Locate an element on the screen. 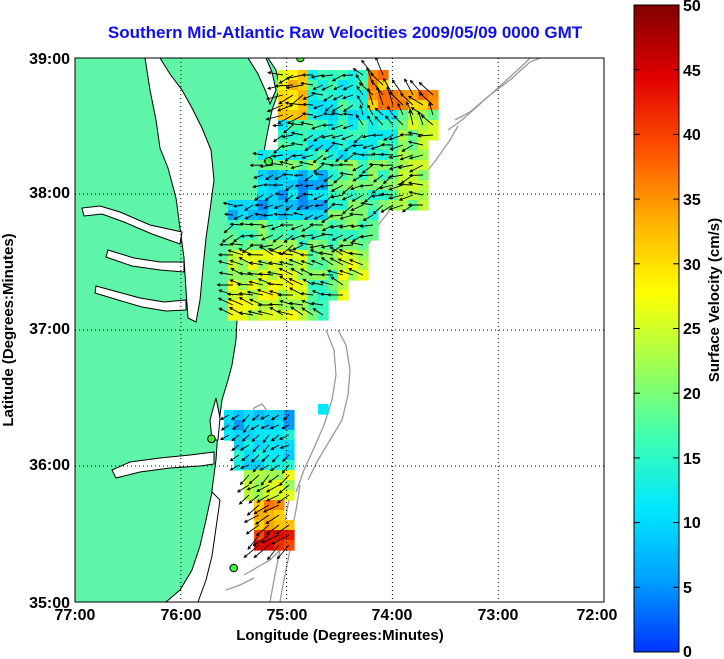  colorbar-tick-label: 15 is located at coordinates (692, 459).